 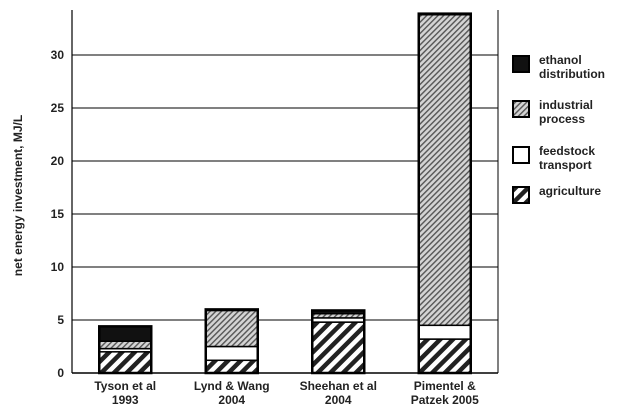 I want to click on legend-label-feedstock-1: transport, so click(x=565, y=165).